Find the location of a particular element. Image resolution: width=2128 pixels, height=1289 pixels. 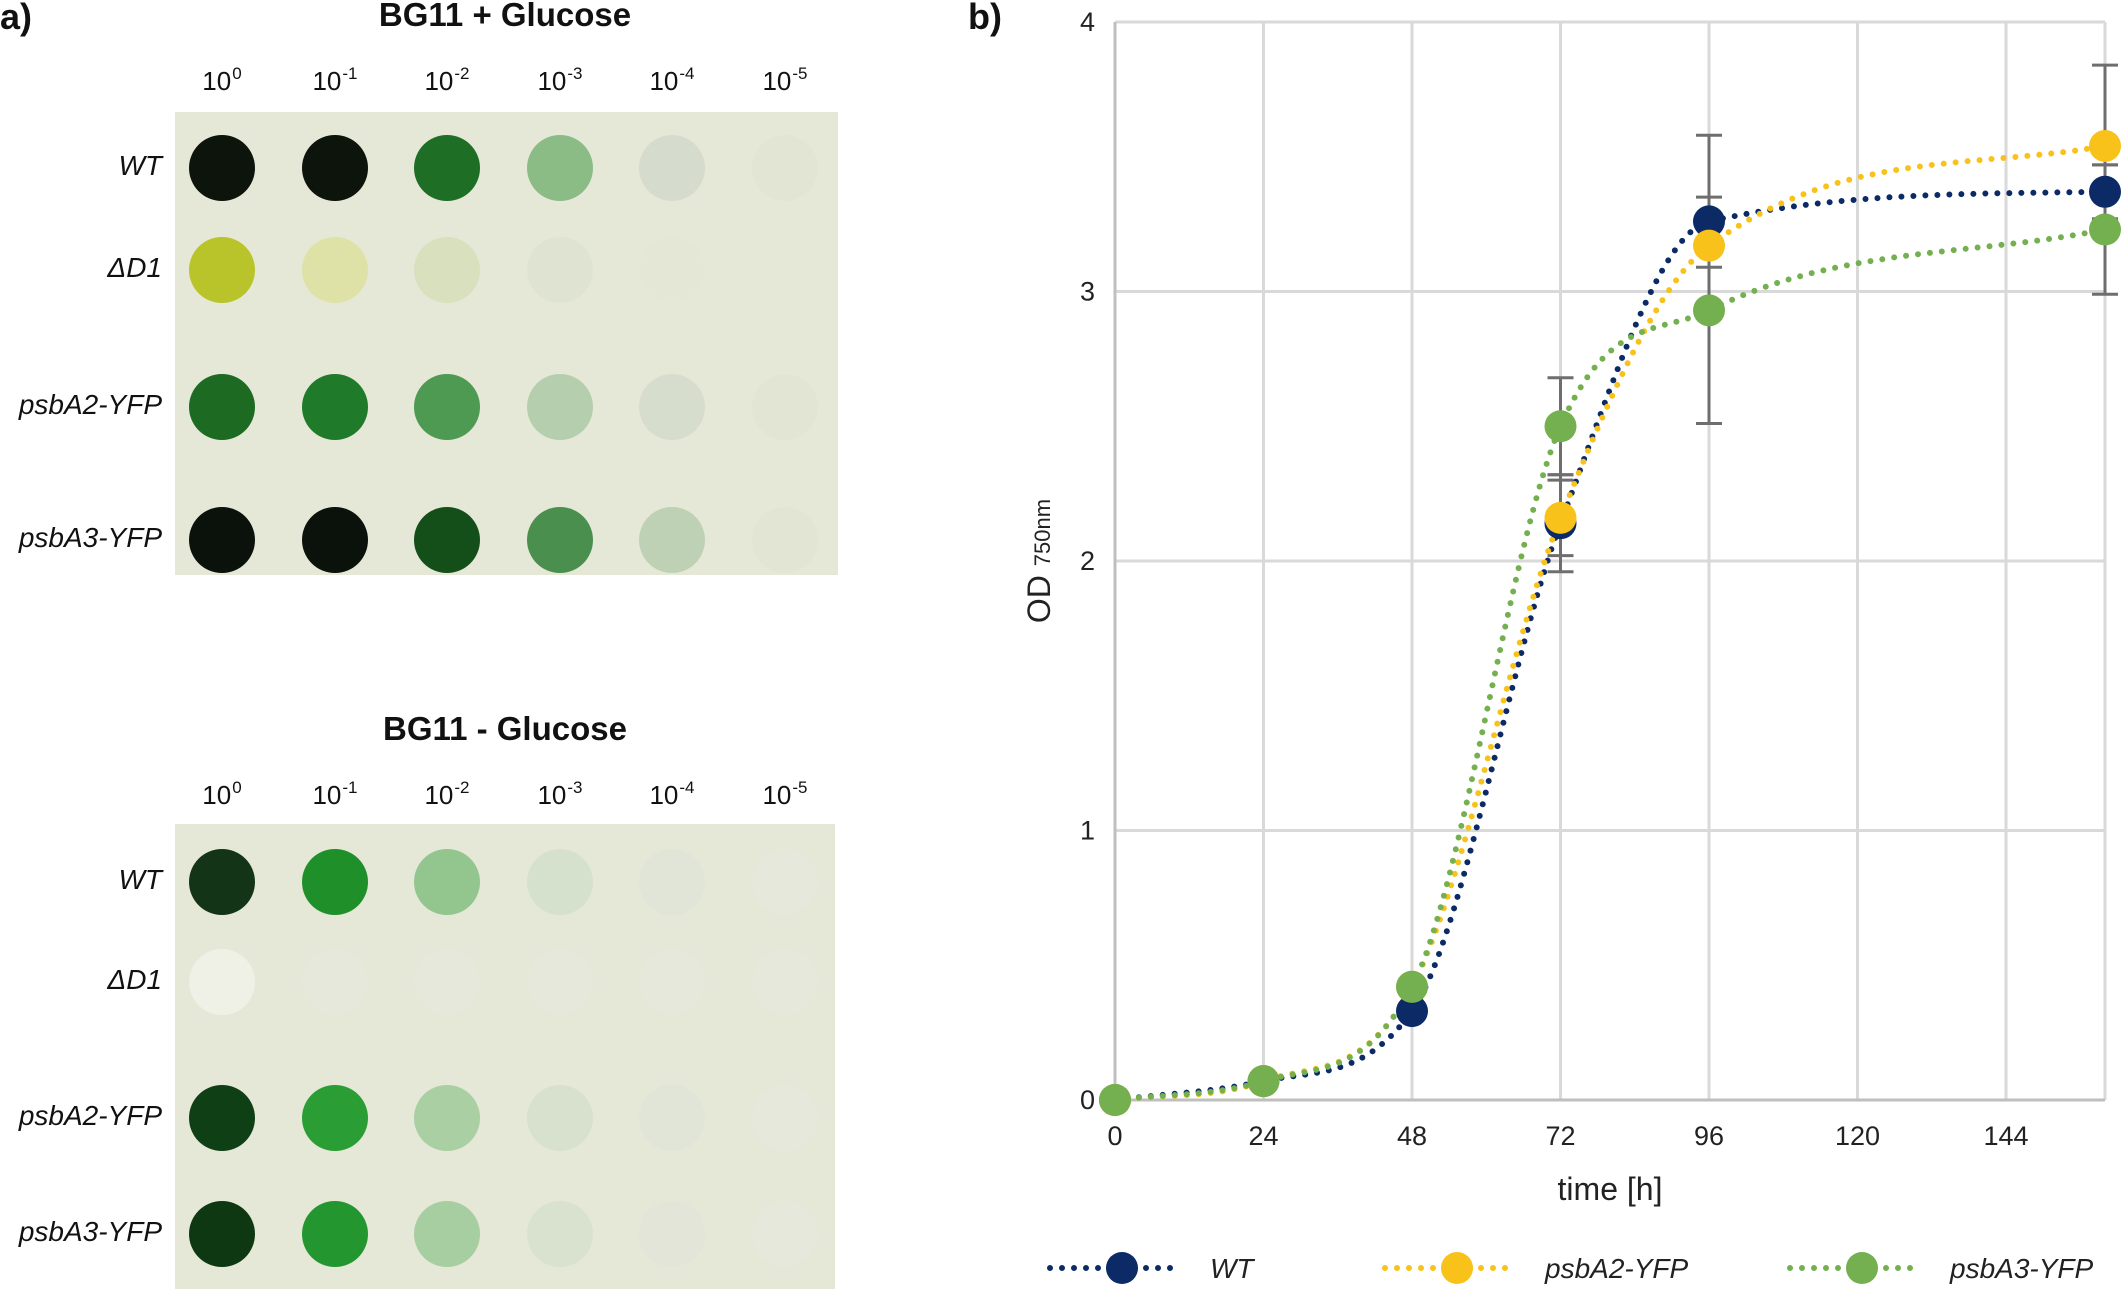

legend-label: psbA2-YFP is located at coordinates (1616, 1268).